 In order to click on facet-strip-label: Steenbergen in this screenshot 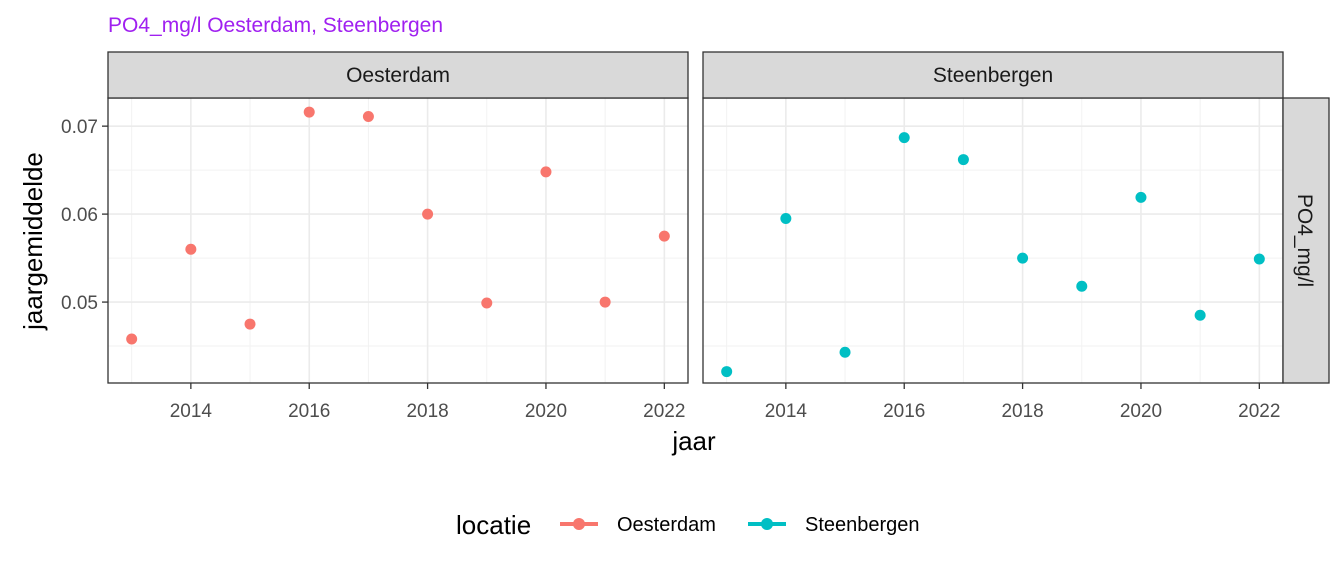, I will do `click(993, 75)`.